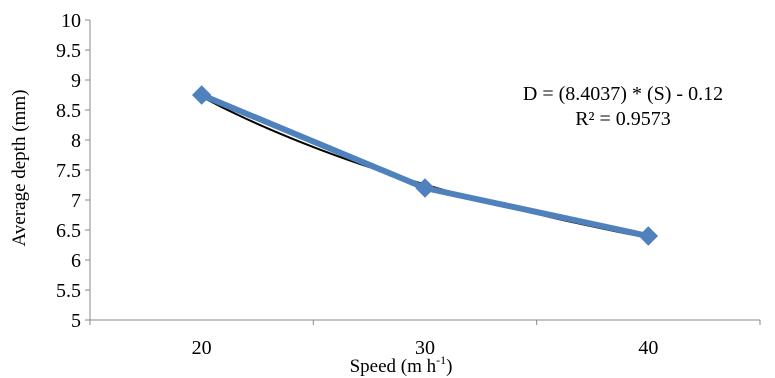 This screenshot has width=775, height=378. Describe the element at coordinates (623, 119) in the screenshot. I see `trendline-r-squared: R² = 0.9573` at that location.